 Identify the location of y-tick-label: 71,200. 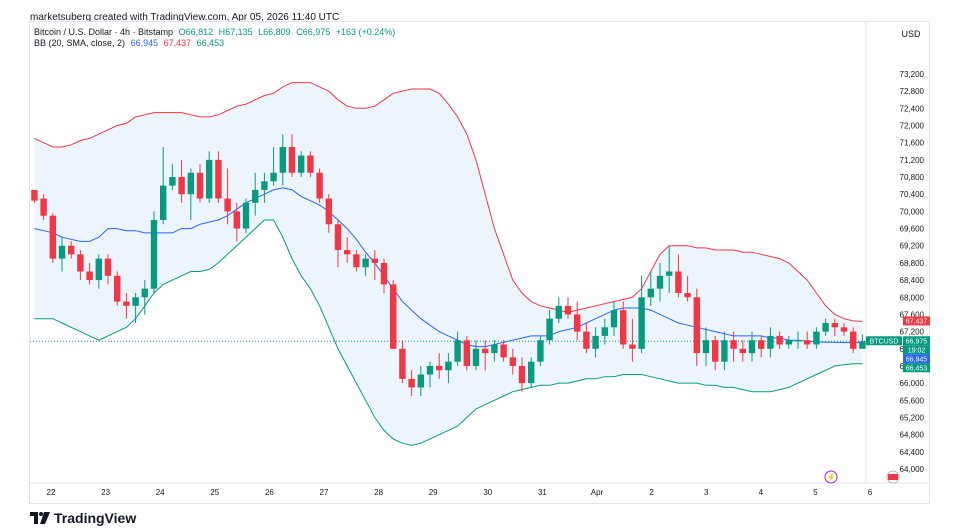
(912, 160).